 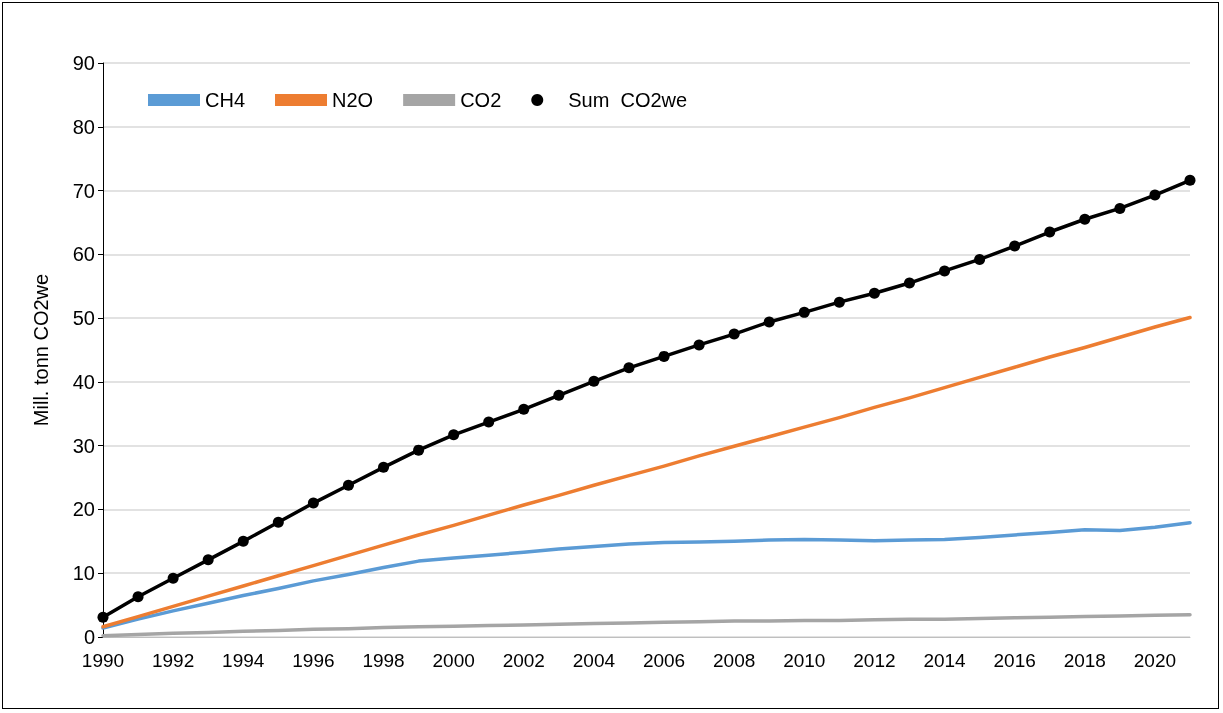 What do you see at coordinates (1155, 660) in the screenshot?
I see `x-tick-label: 2020` at bounding box center [1155, 660].